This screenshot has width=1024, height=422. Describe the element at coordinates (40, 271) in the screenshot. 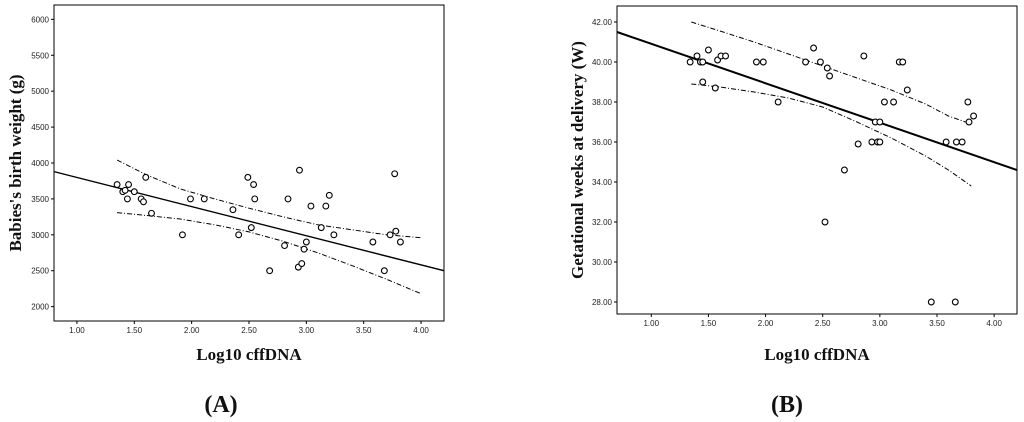

I see `y-tick-label: 2500` at that location.